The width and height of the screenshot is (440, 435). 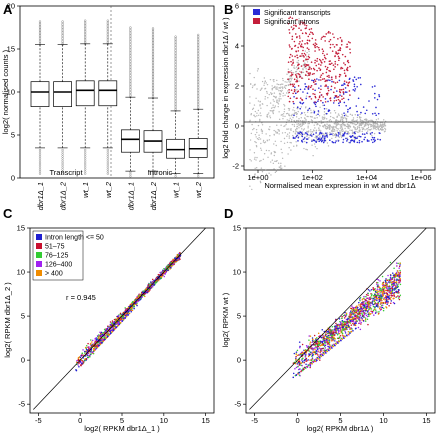 What do you see at coordinates (80, 420) in the screenshot?
I see `x-tick-label: 0` at bounding box center [80, 420].